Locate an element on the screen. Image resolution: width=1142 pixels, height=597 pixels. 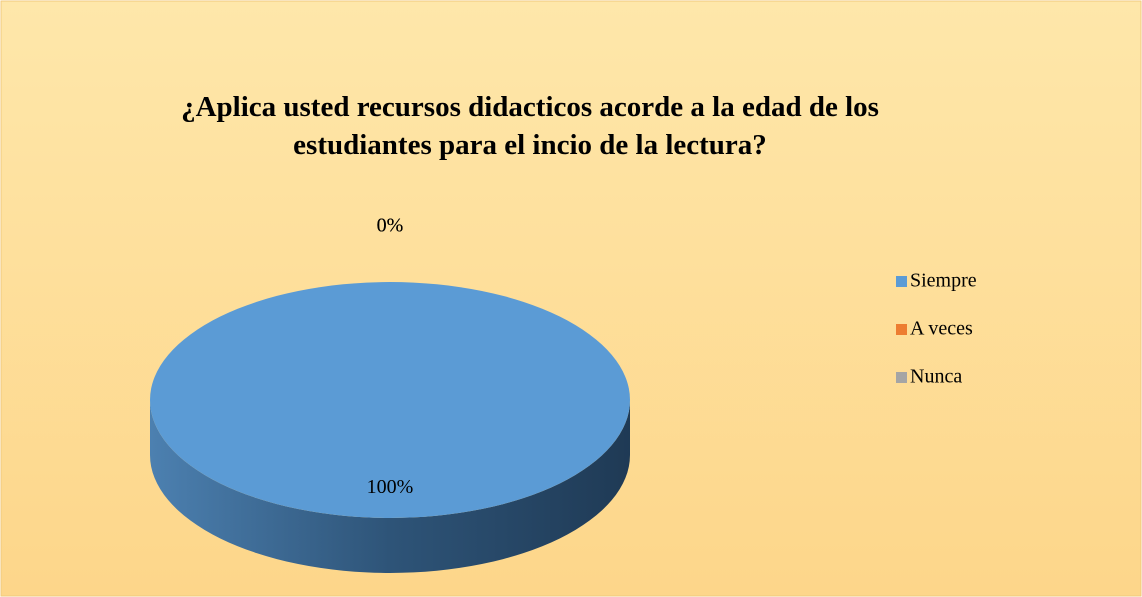
data-label: 100% is located at coordinates (390, 487).